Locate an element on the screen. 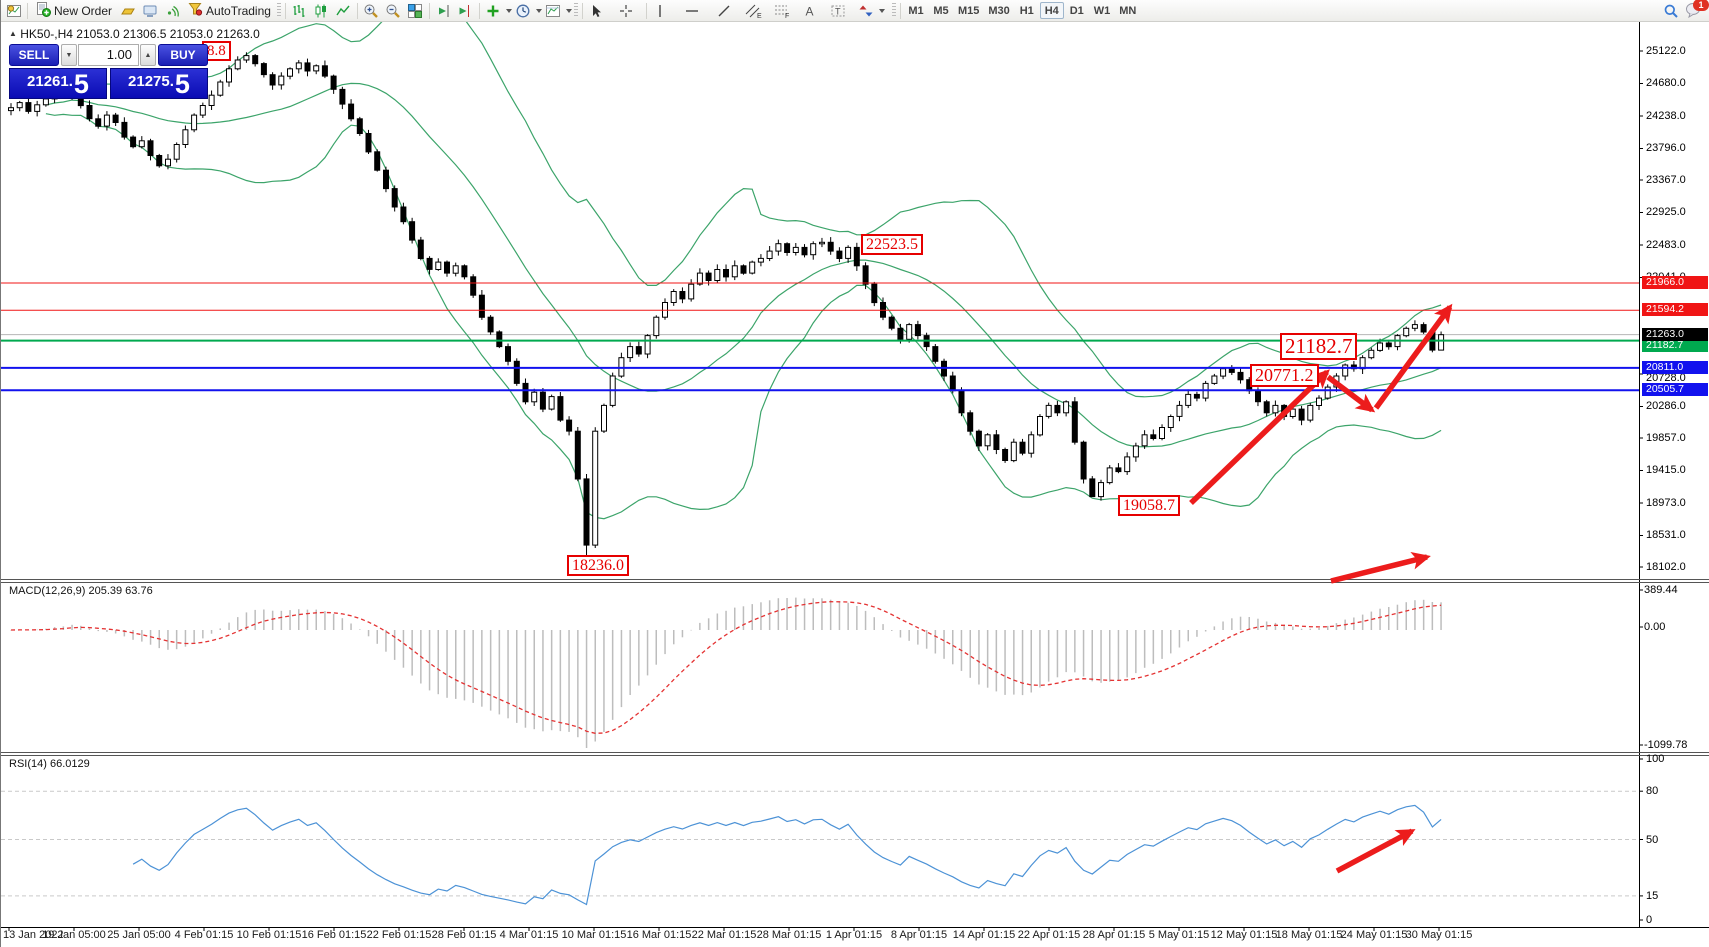 This screenshot has height=947, width=1709. x-axis-date-label: 10 Mar 01:15 is located at coordinates (594, 935).